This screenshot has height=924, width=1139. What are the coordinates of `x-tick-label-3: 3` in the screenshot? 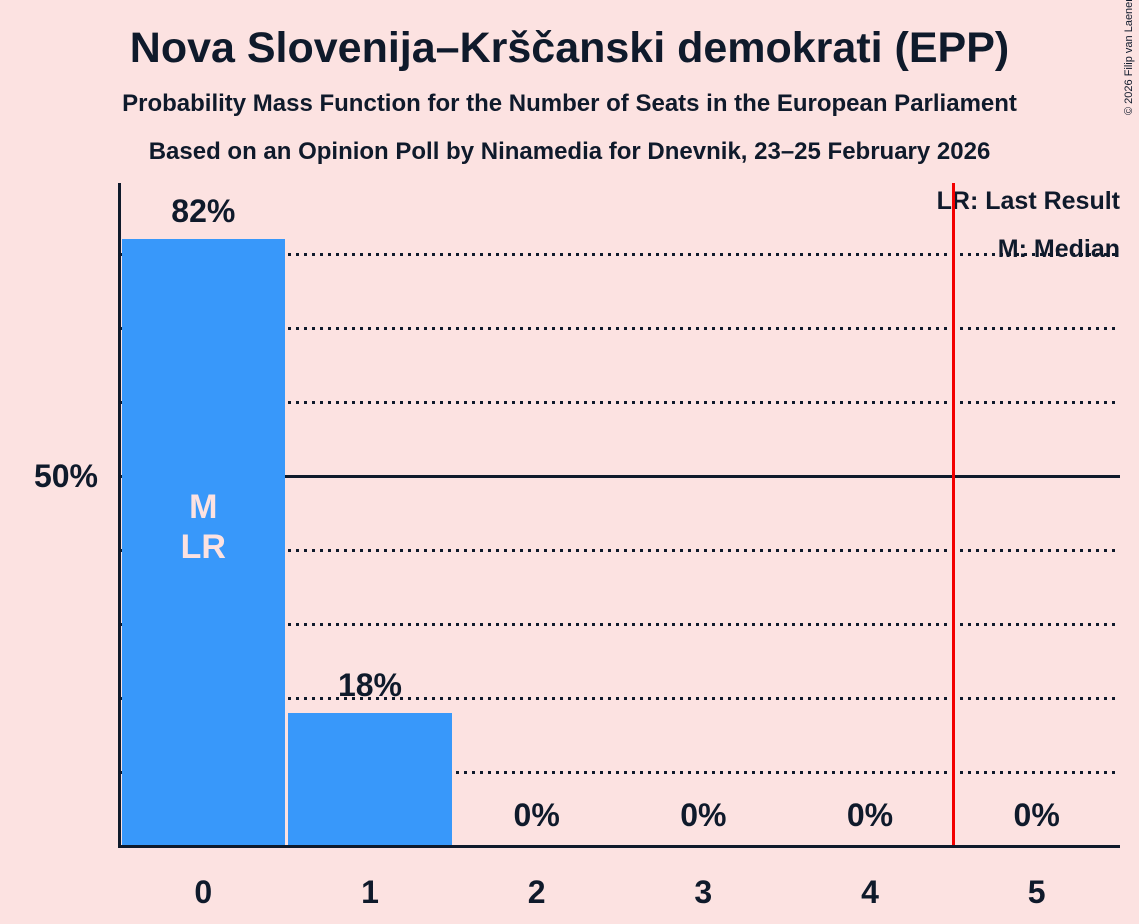 It's located at (703, 892).